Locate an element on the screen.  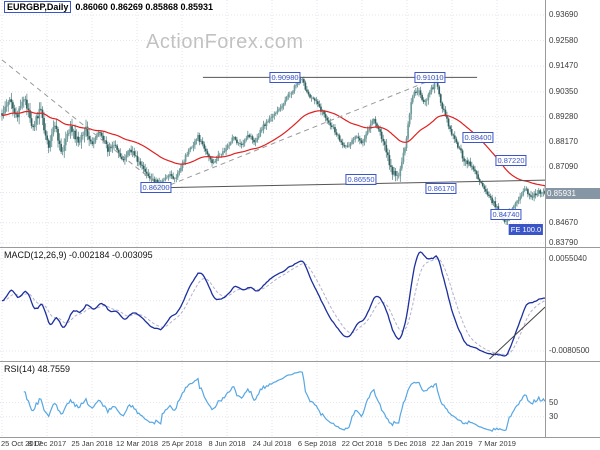
macd-trendline is located at coordinates (517, 333).